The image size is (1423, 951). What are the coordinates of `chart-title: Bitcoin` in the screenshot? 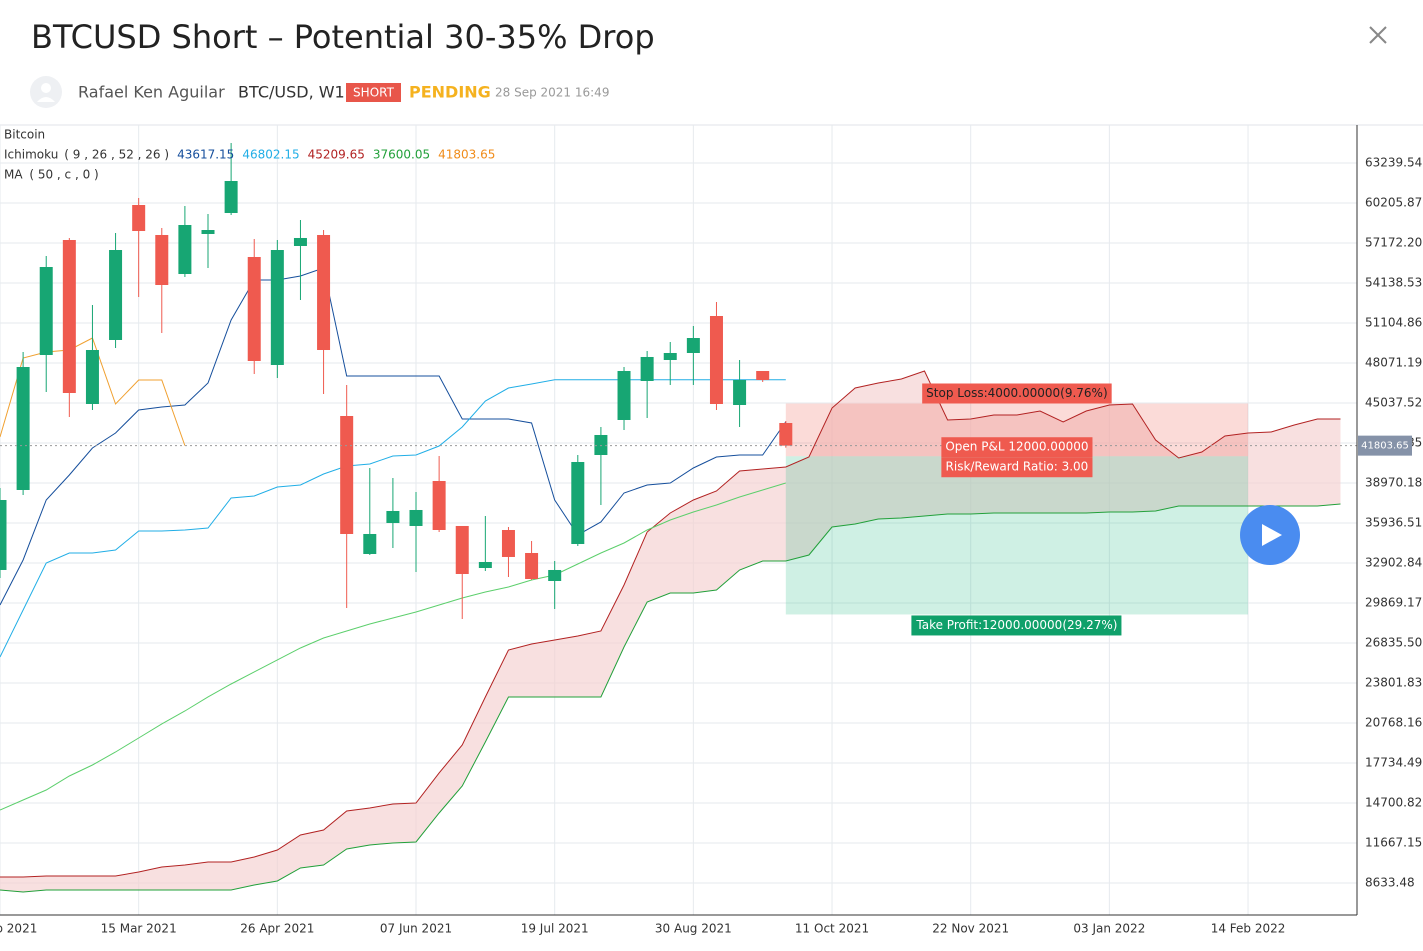 It's located at (24, 135).